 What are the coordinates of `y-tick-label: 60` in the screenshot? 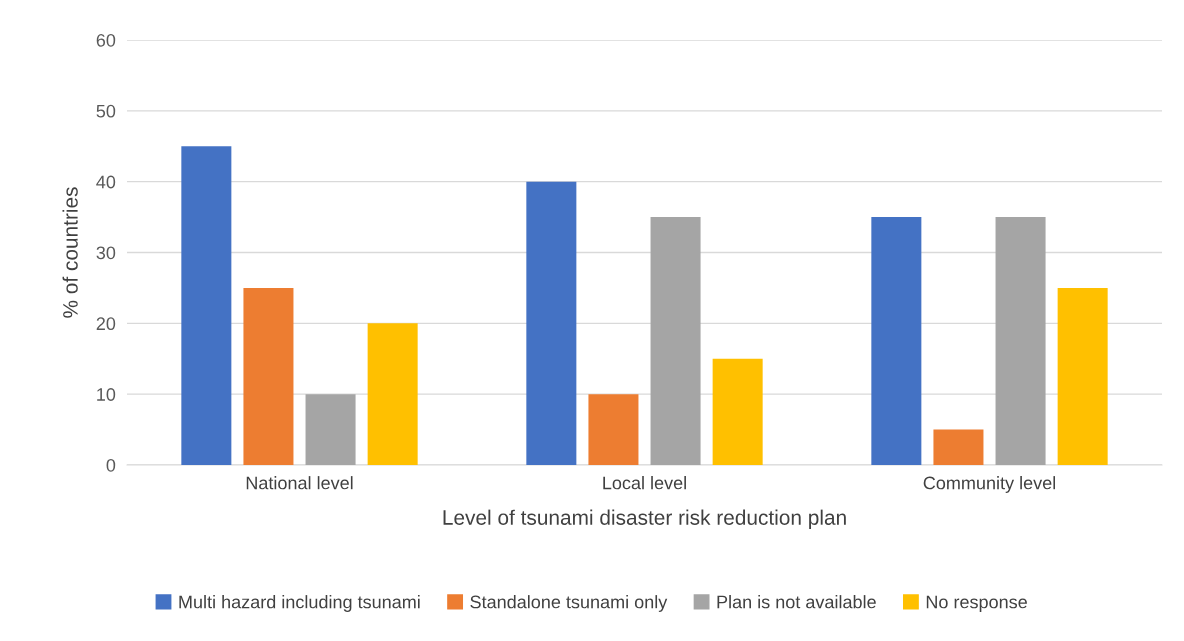 It's located at (106, 40).